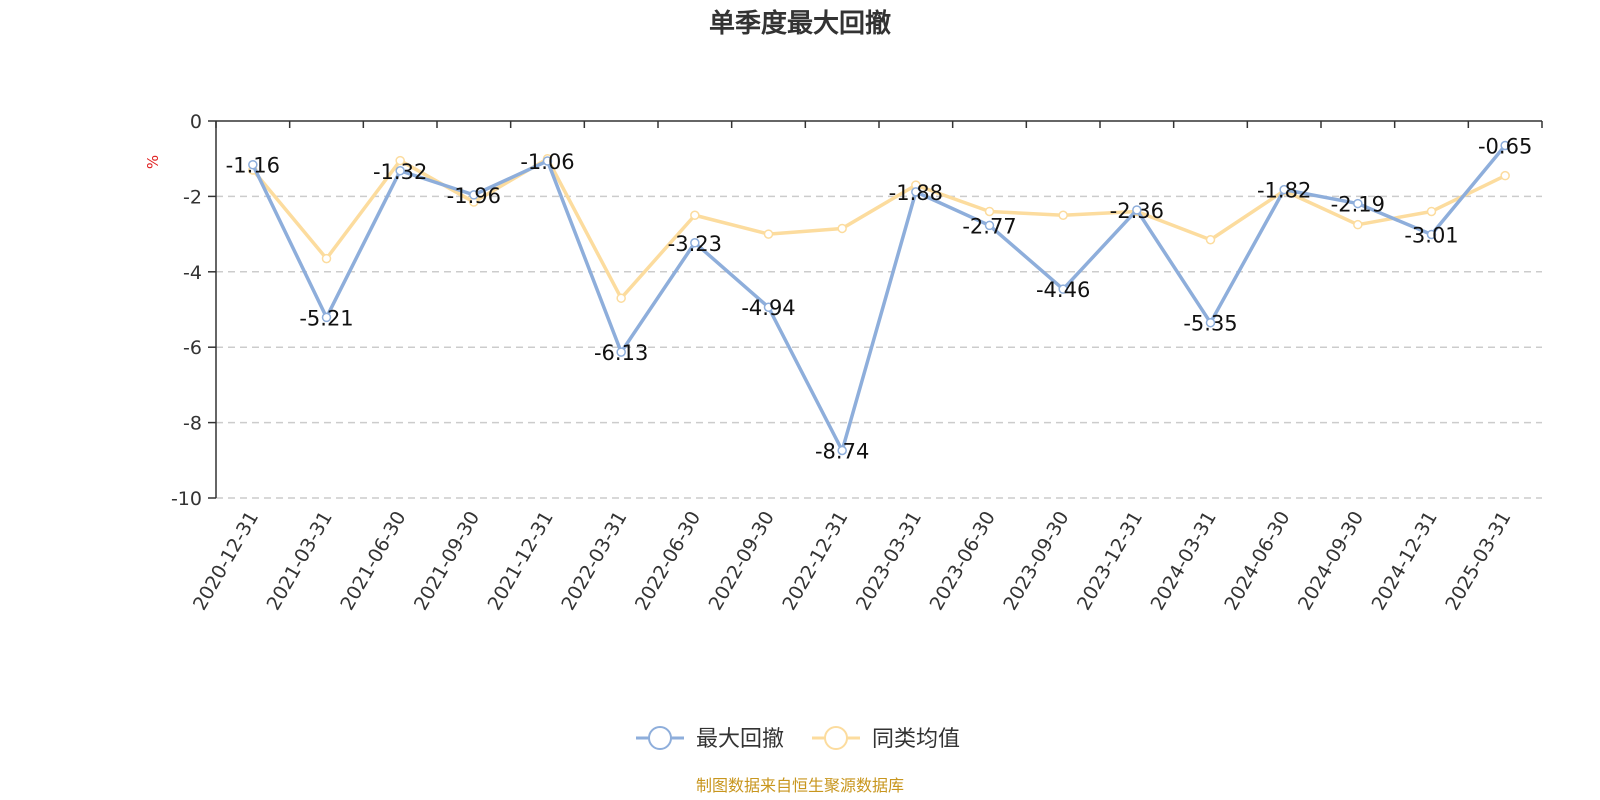 Image resolution: width=1600 pixels, height=800 pixels. What do you see at coordinates (800, 785) in the screenshot?
I see `source-note: 制图数据来自恒生聚源数据库` at bounding box center [800, 785].